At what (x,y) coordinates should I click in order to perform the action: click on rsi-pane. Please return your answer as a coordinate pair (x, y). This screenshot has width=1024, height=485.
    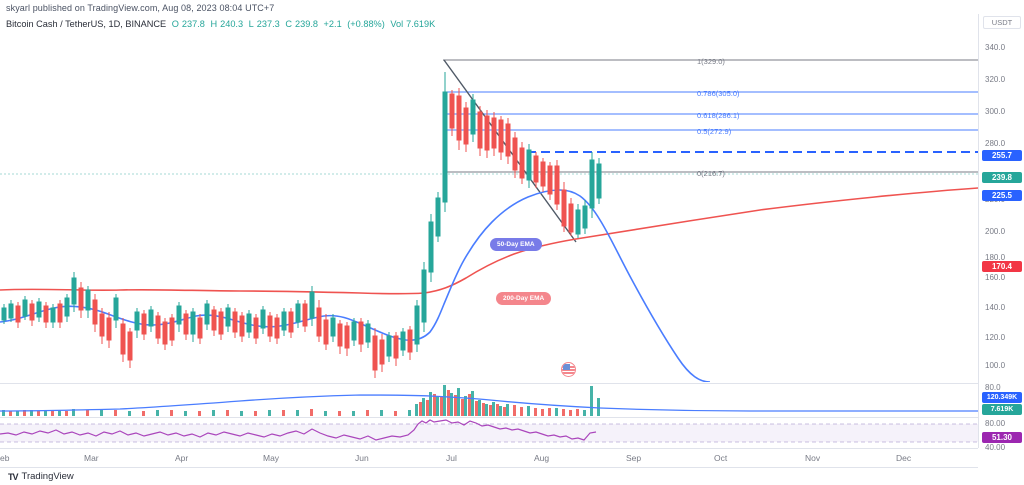
    Looking at the image, I should click on (489, 433).